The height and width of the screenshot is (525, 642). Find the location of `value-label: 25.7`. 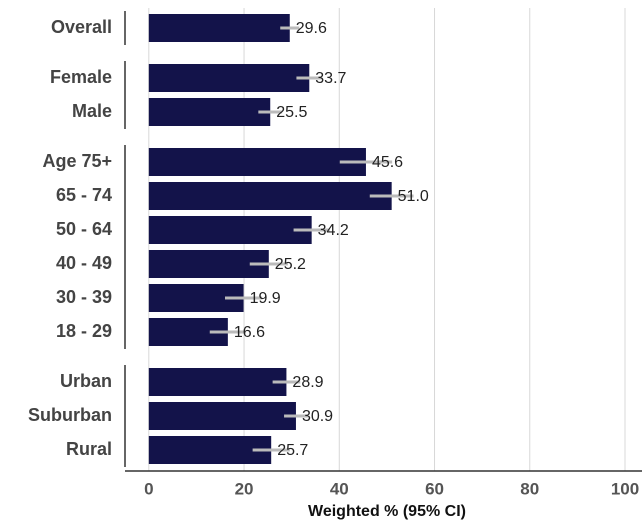

value-label: 25.7 is located at coordinates (292, 450).